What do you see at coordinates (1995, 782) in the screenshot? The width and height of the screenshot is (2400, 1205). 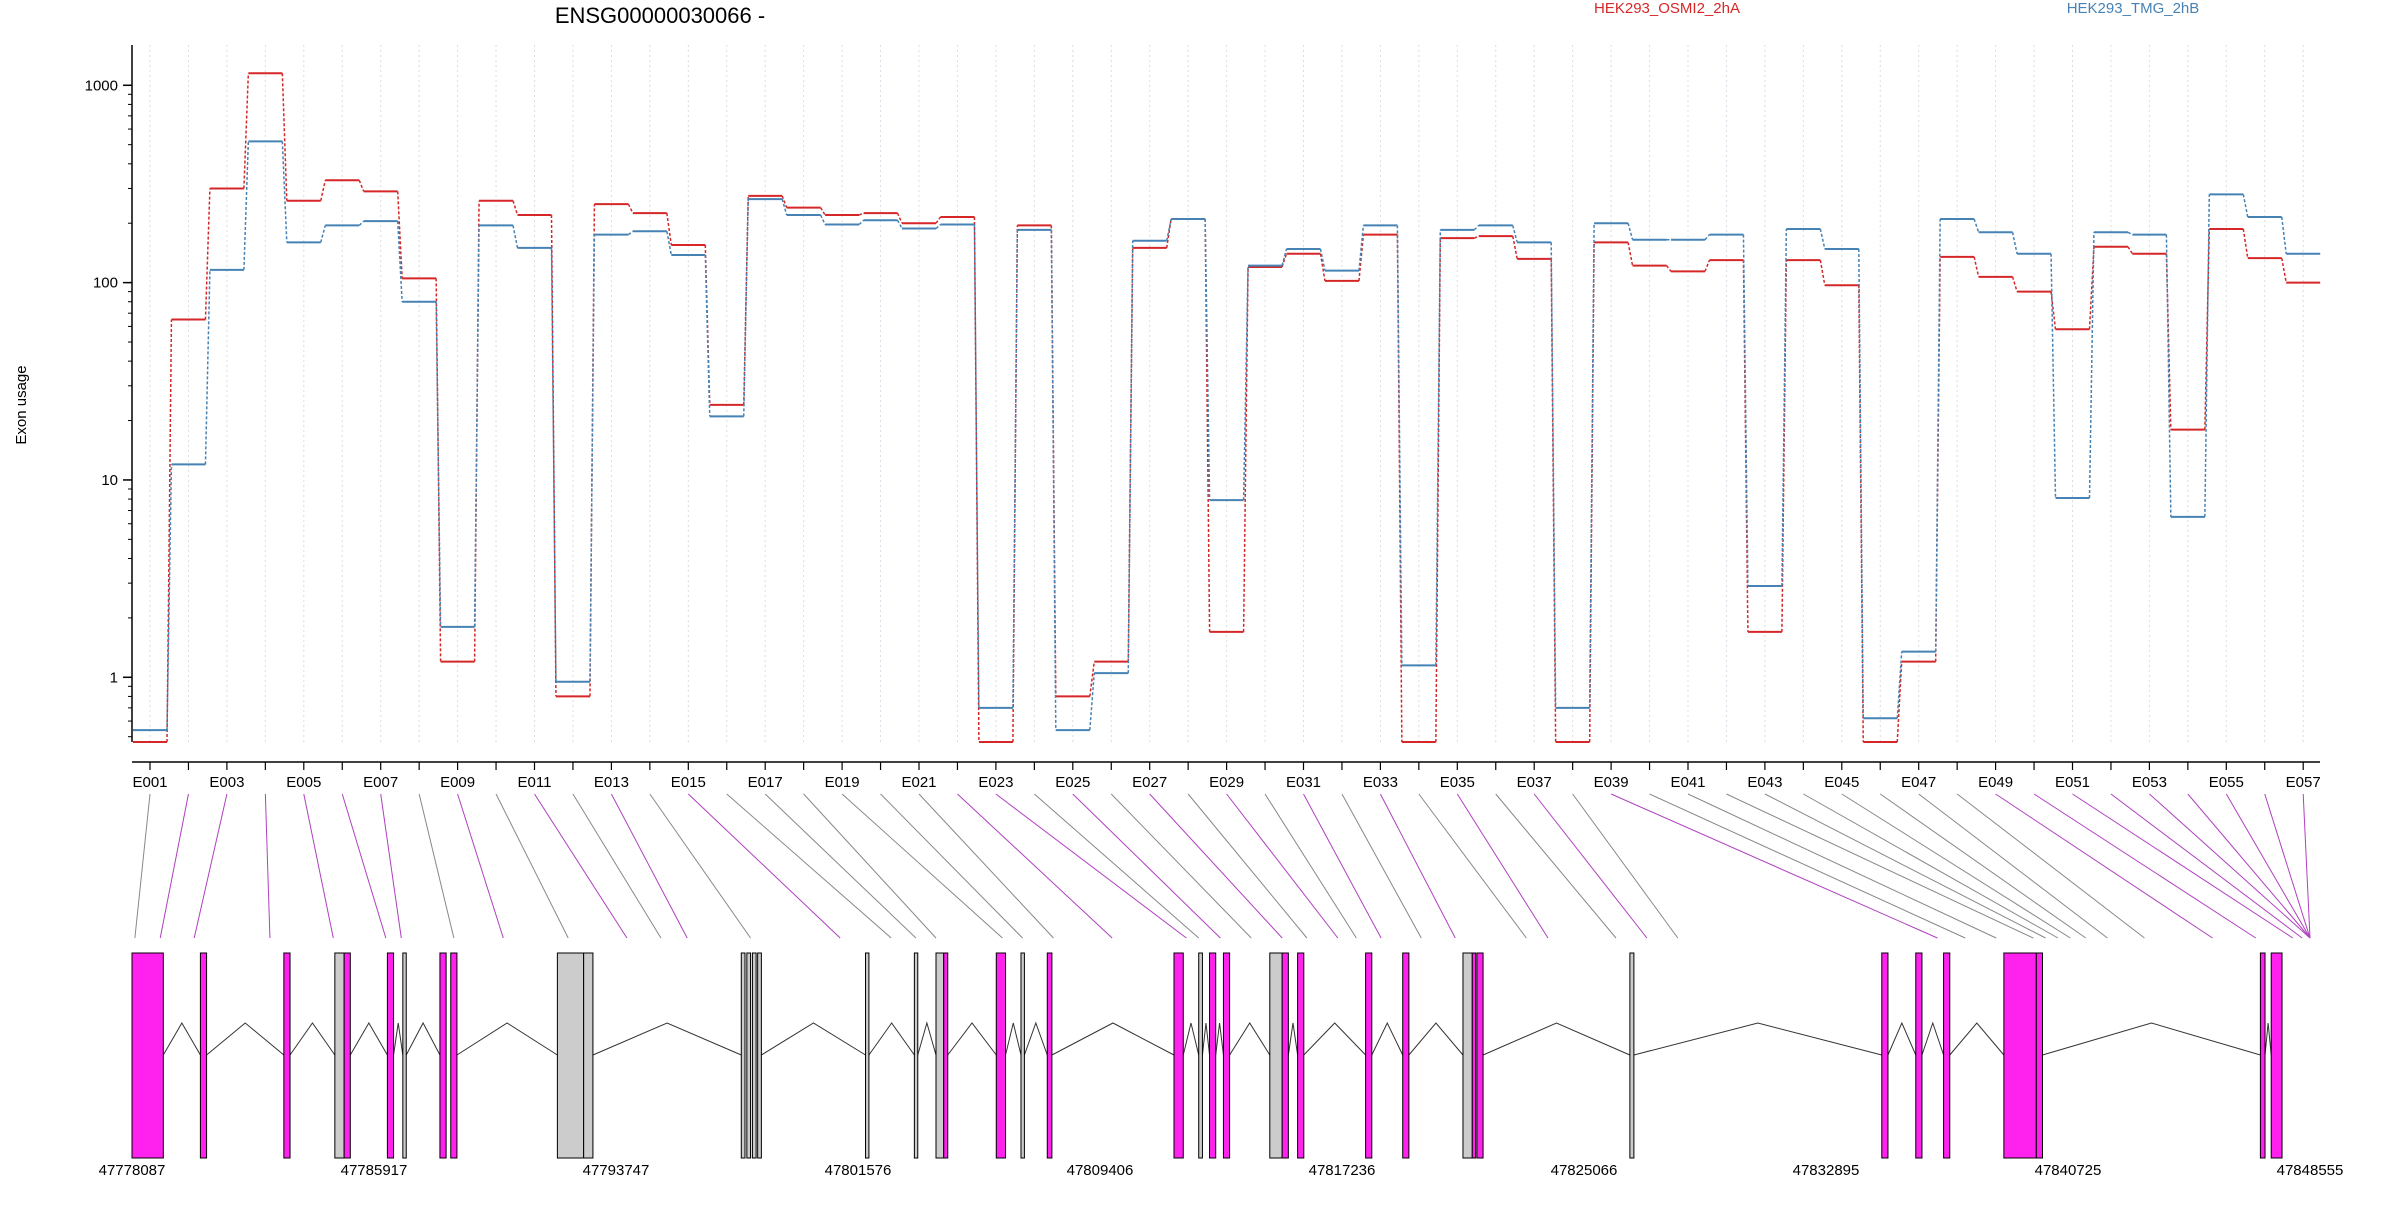 I see `x-tick-label: E049` at bounding box center [1995, 782].